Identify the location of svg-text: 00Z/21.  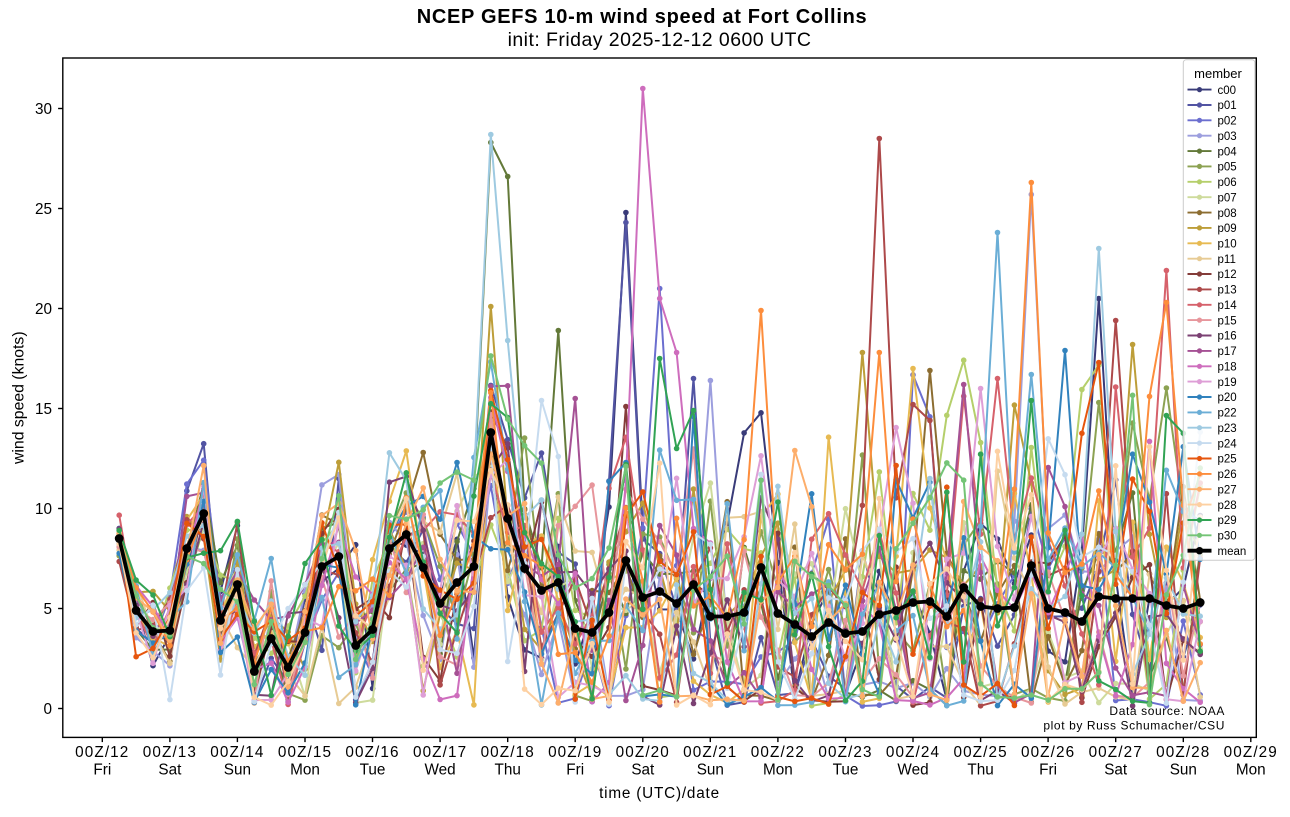
(710, 752).